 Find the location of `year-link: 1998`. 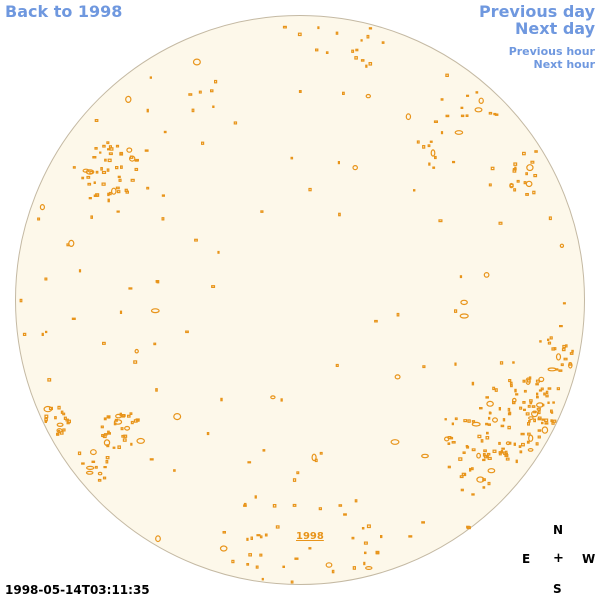

year-link: 1998 is located at coordinates (310, 536).